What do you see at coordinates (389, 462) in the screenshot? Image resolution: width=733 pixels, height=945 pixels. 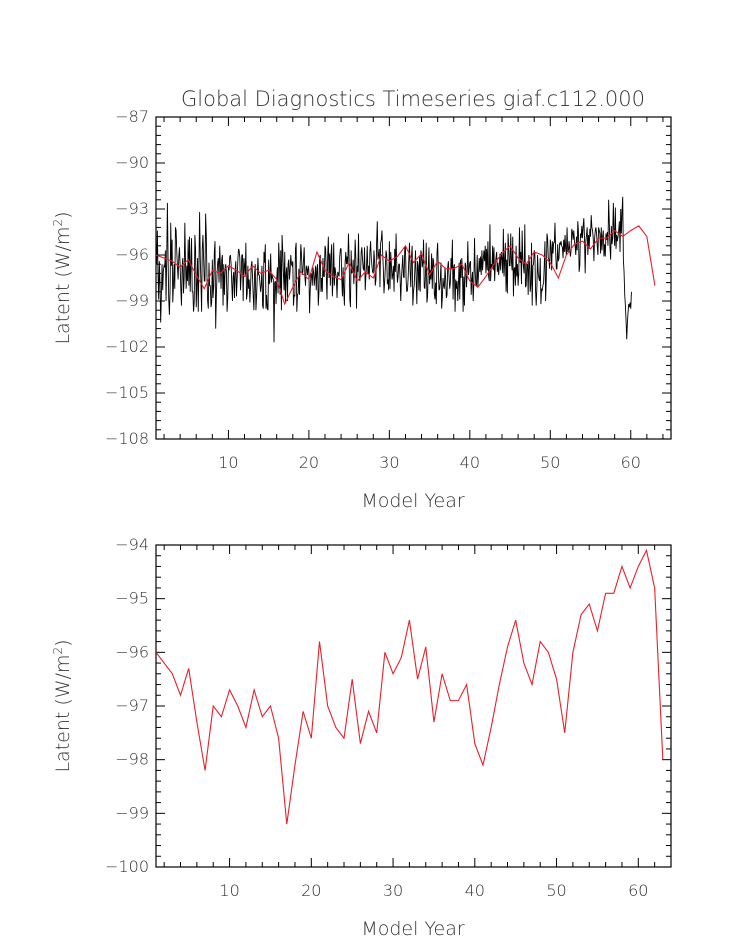 I see `top-x-tick-label: 30` at bounding box center [389, 462].